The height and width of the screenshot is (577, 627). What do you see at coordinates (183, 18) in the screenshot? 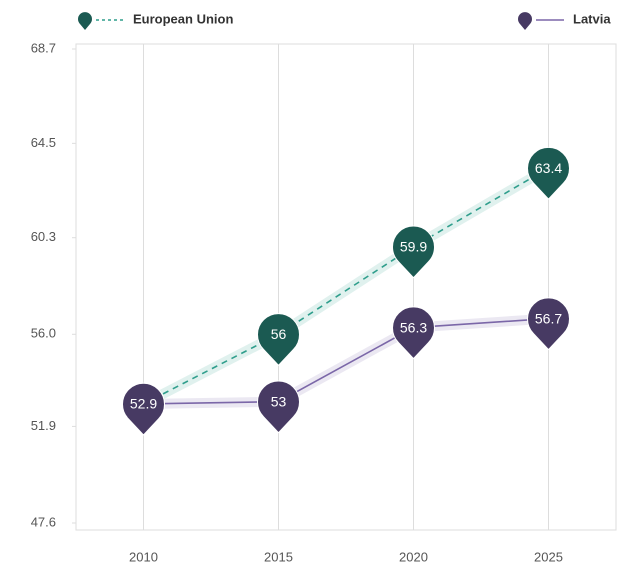
I see `legend-label: European Union` at bounding box center [183, 18].